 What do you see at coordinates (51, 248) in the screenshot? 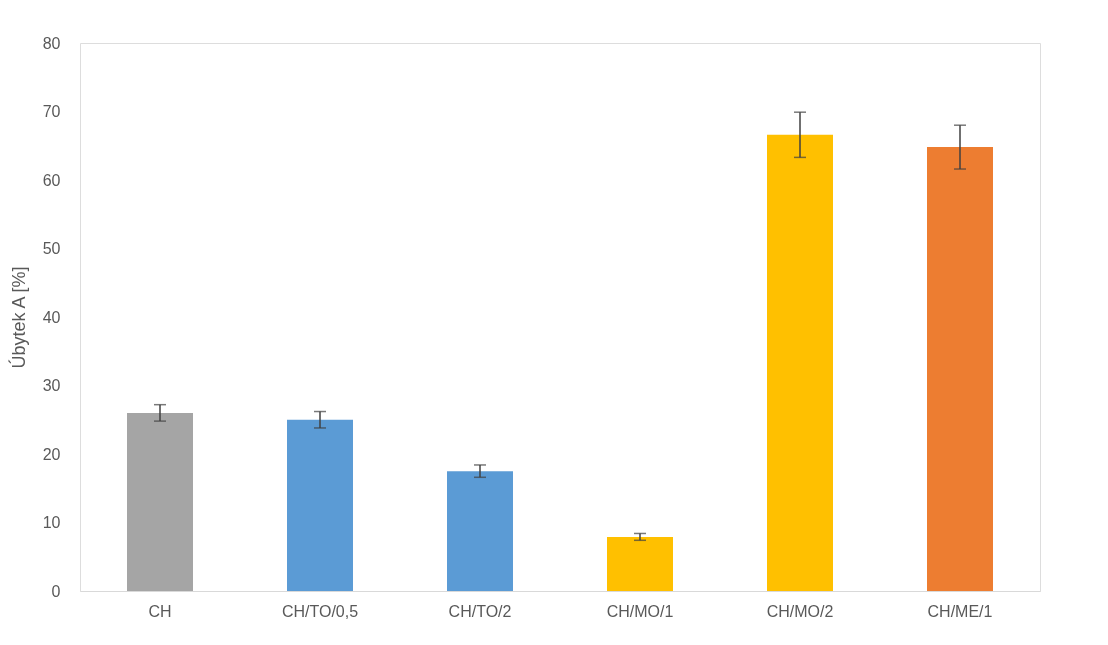
I see `y-tick-label: 50` at bounding box center [51, 248].